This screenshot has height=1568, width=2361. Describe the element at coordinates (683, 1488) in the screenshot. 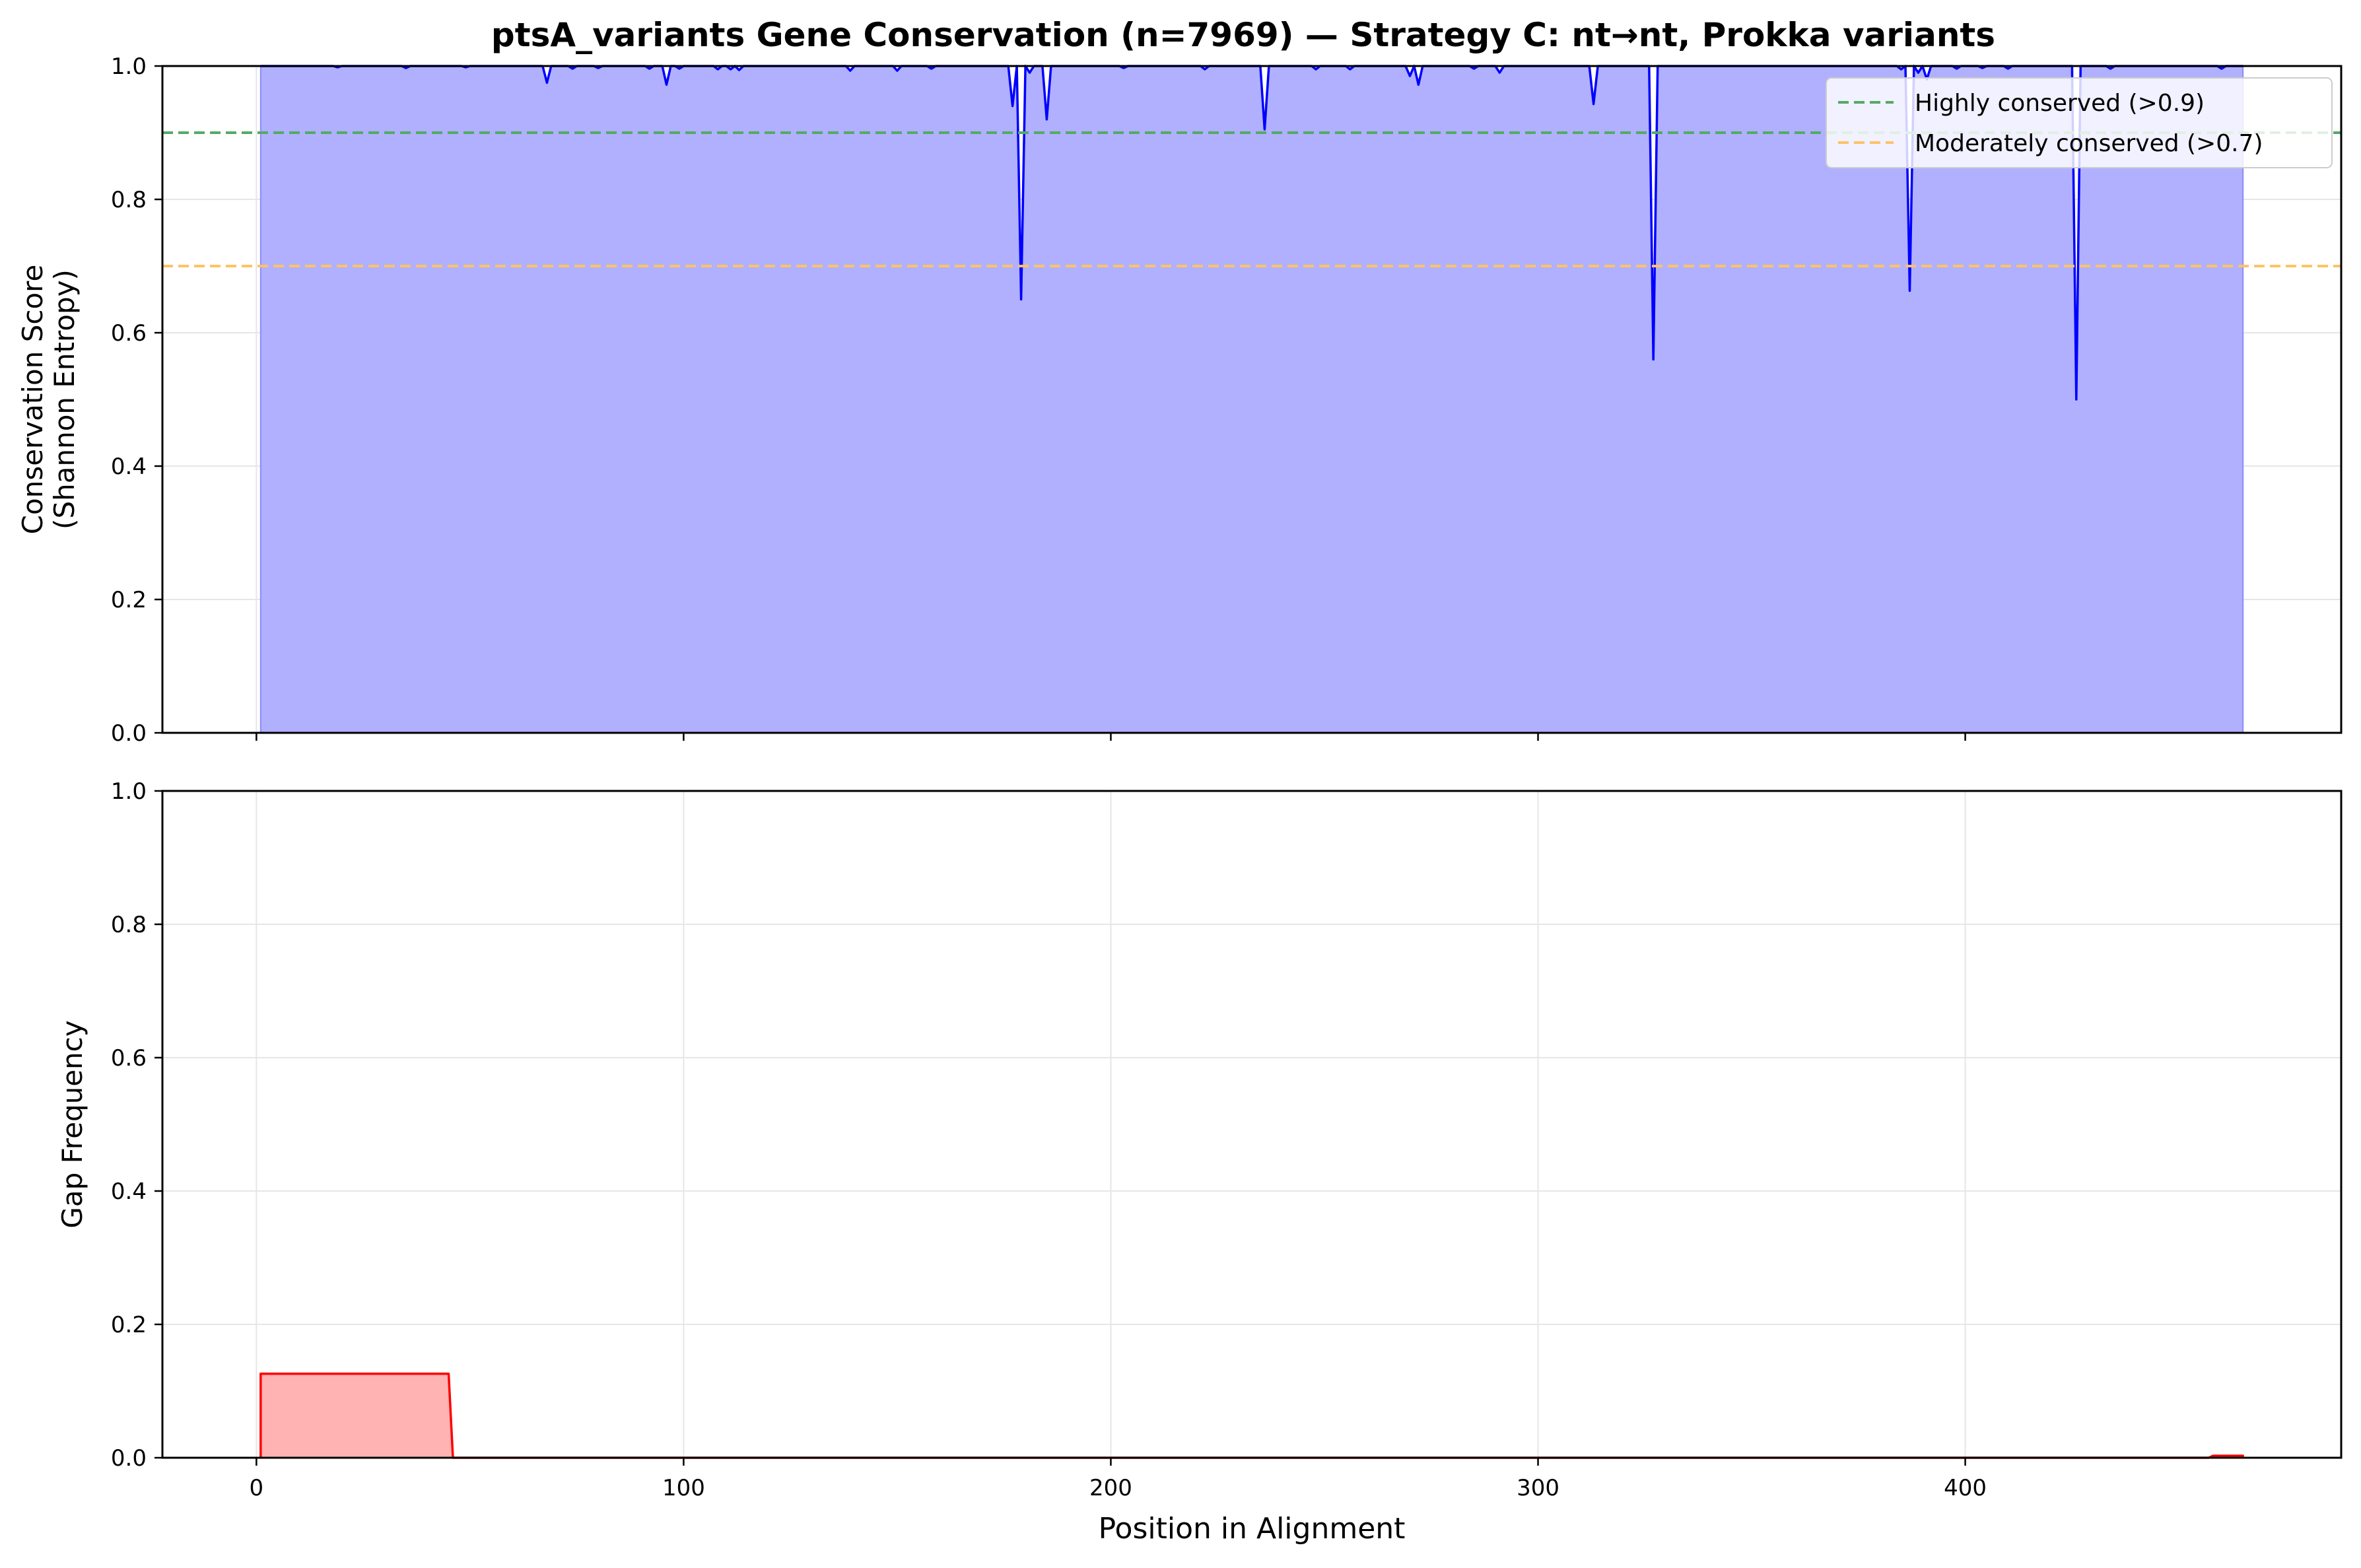

I see `x-tick-label: 100` at that location.